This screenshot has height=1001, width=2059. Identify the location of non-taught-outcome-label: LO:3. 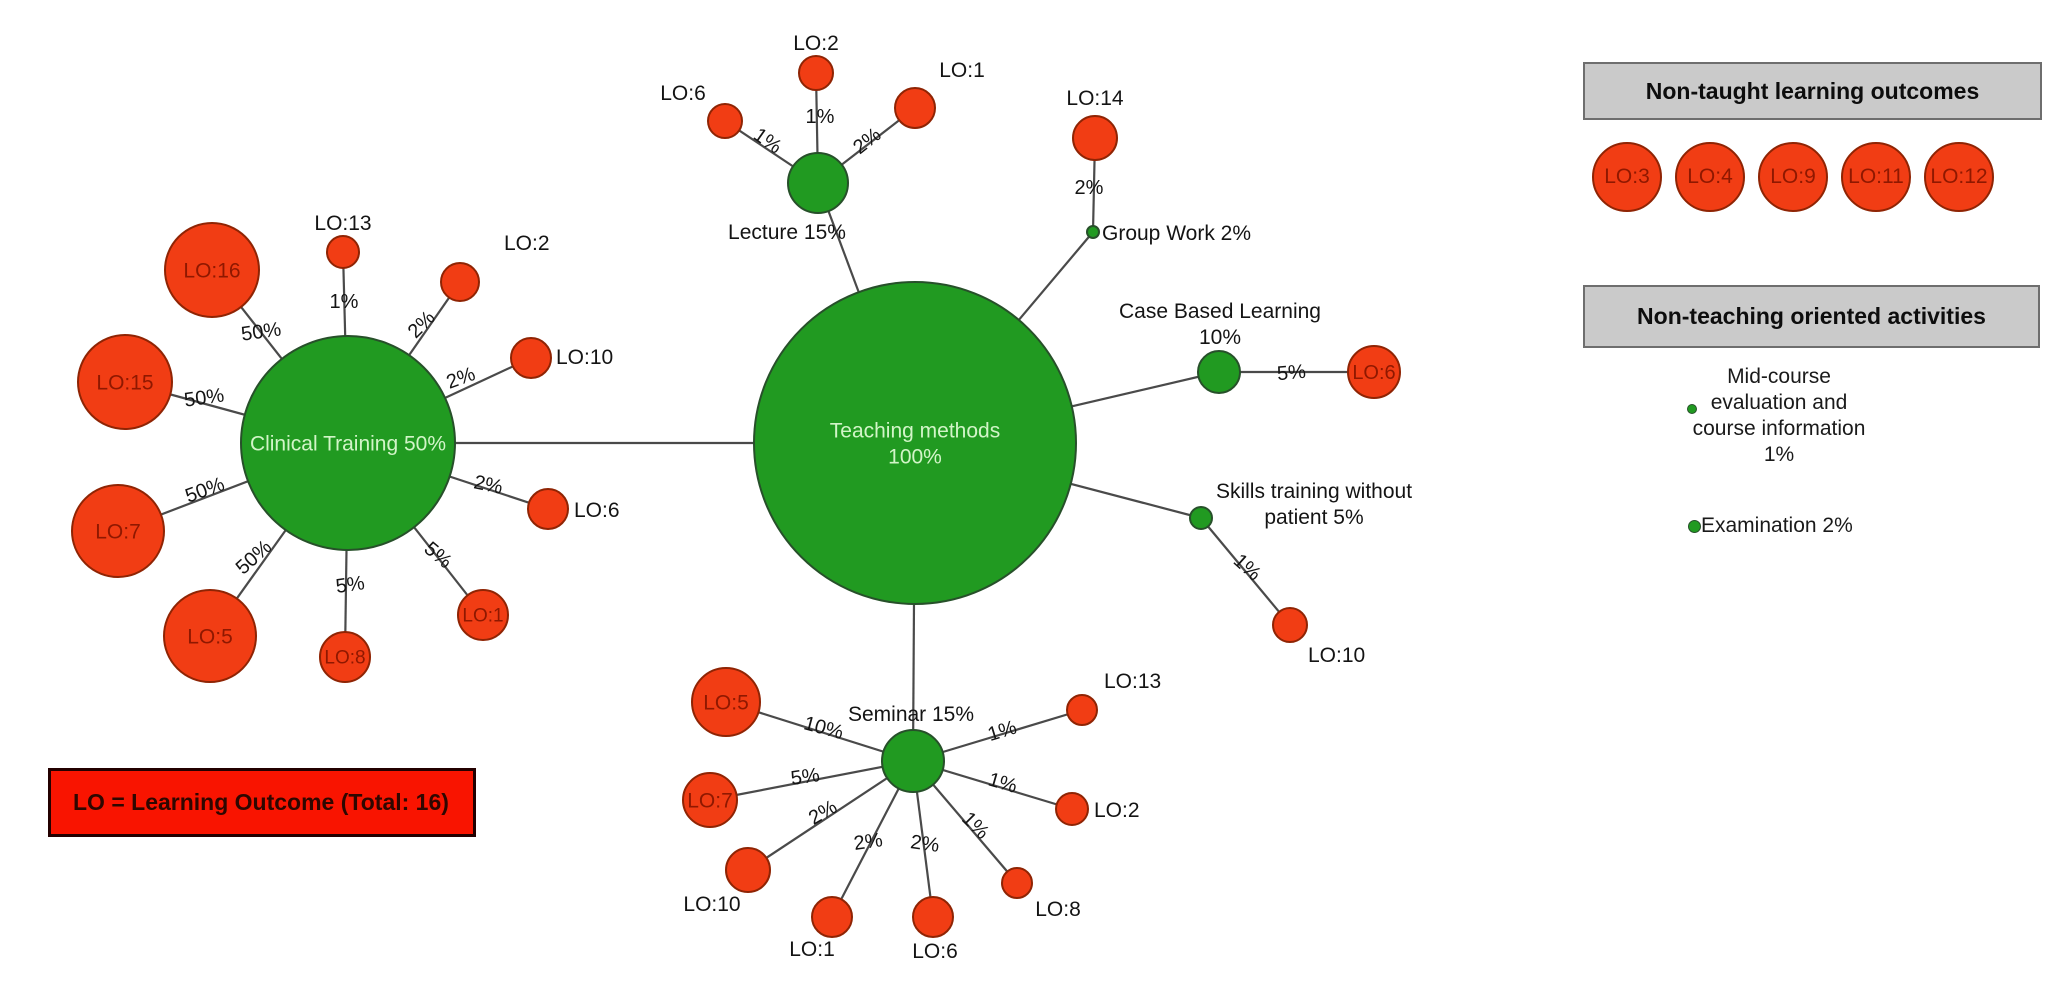
(1627, 176).